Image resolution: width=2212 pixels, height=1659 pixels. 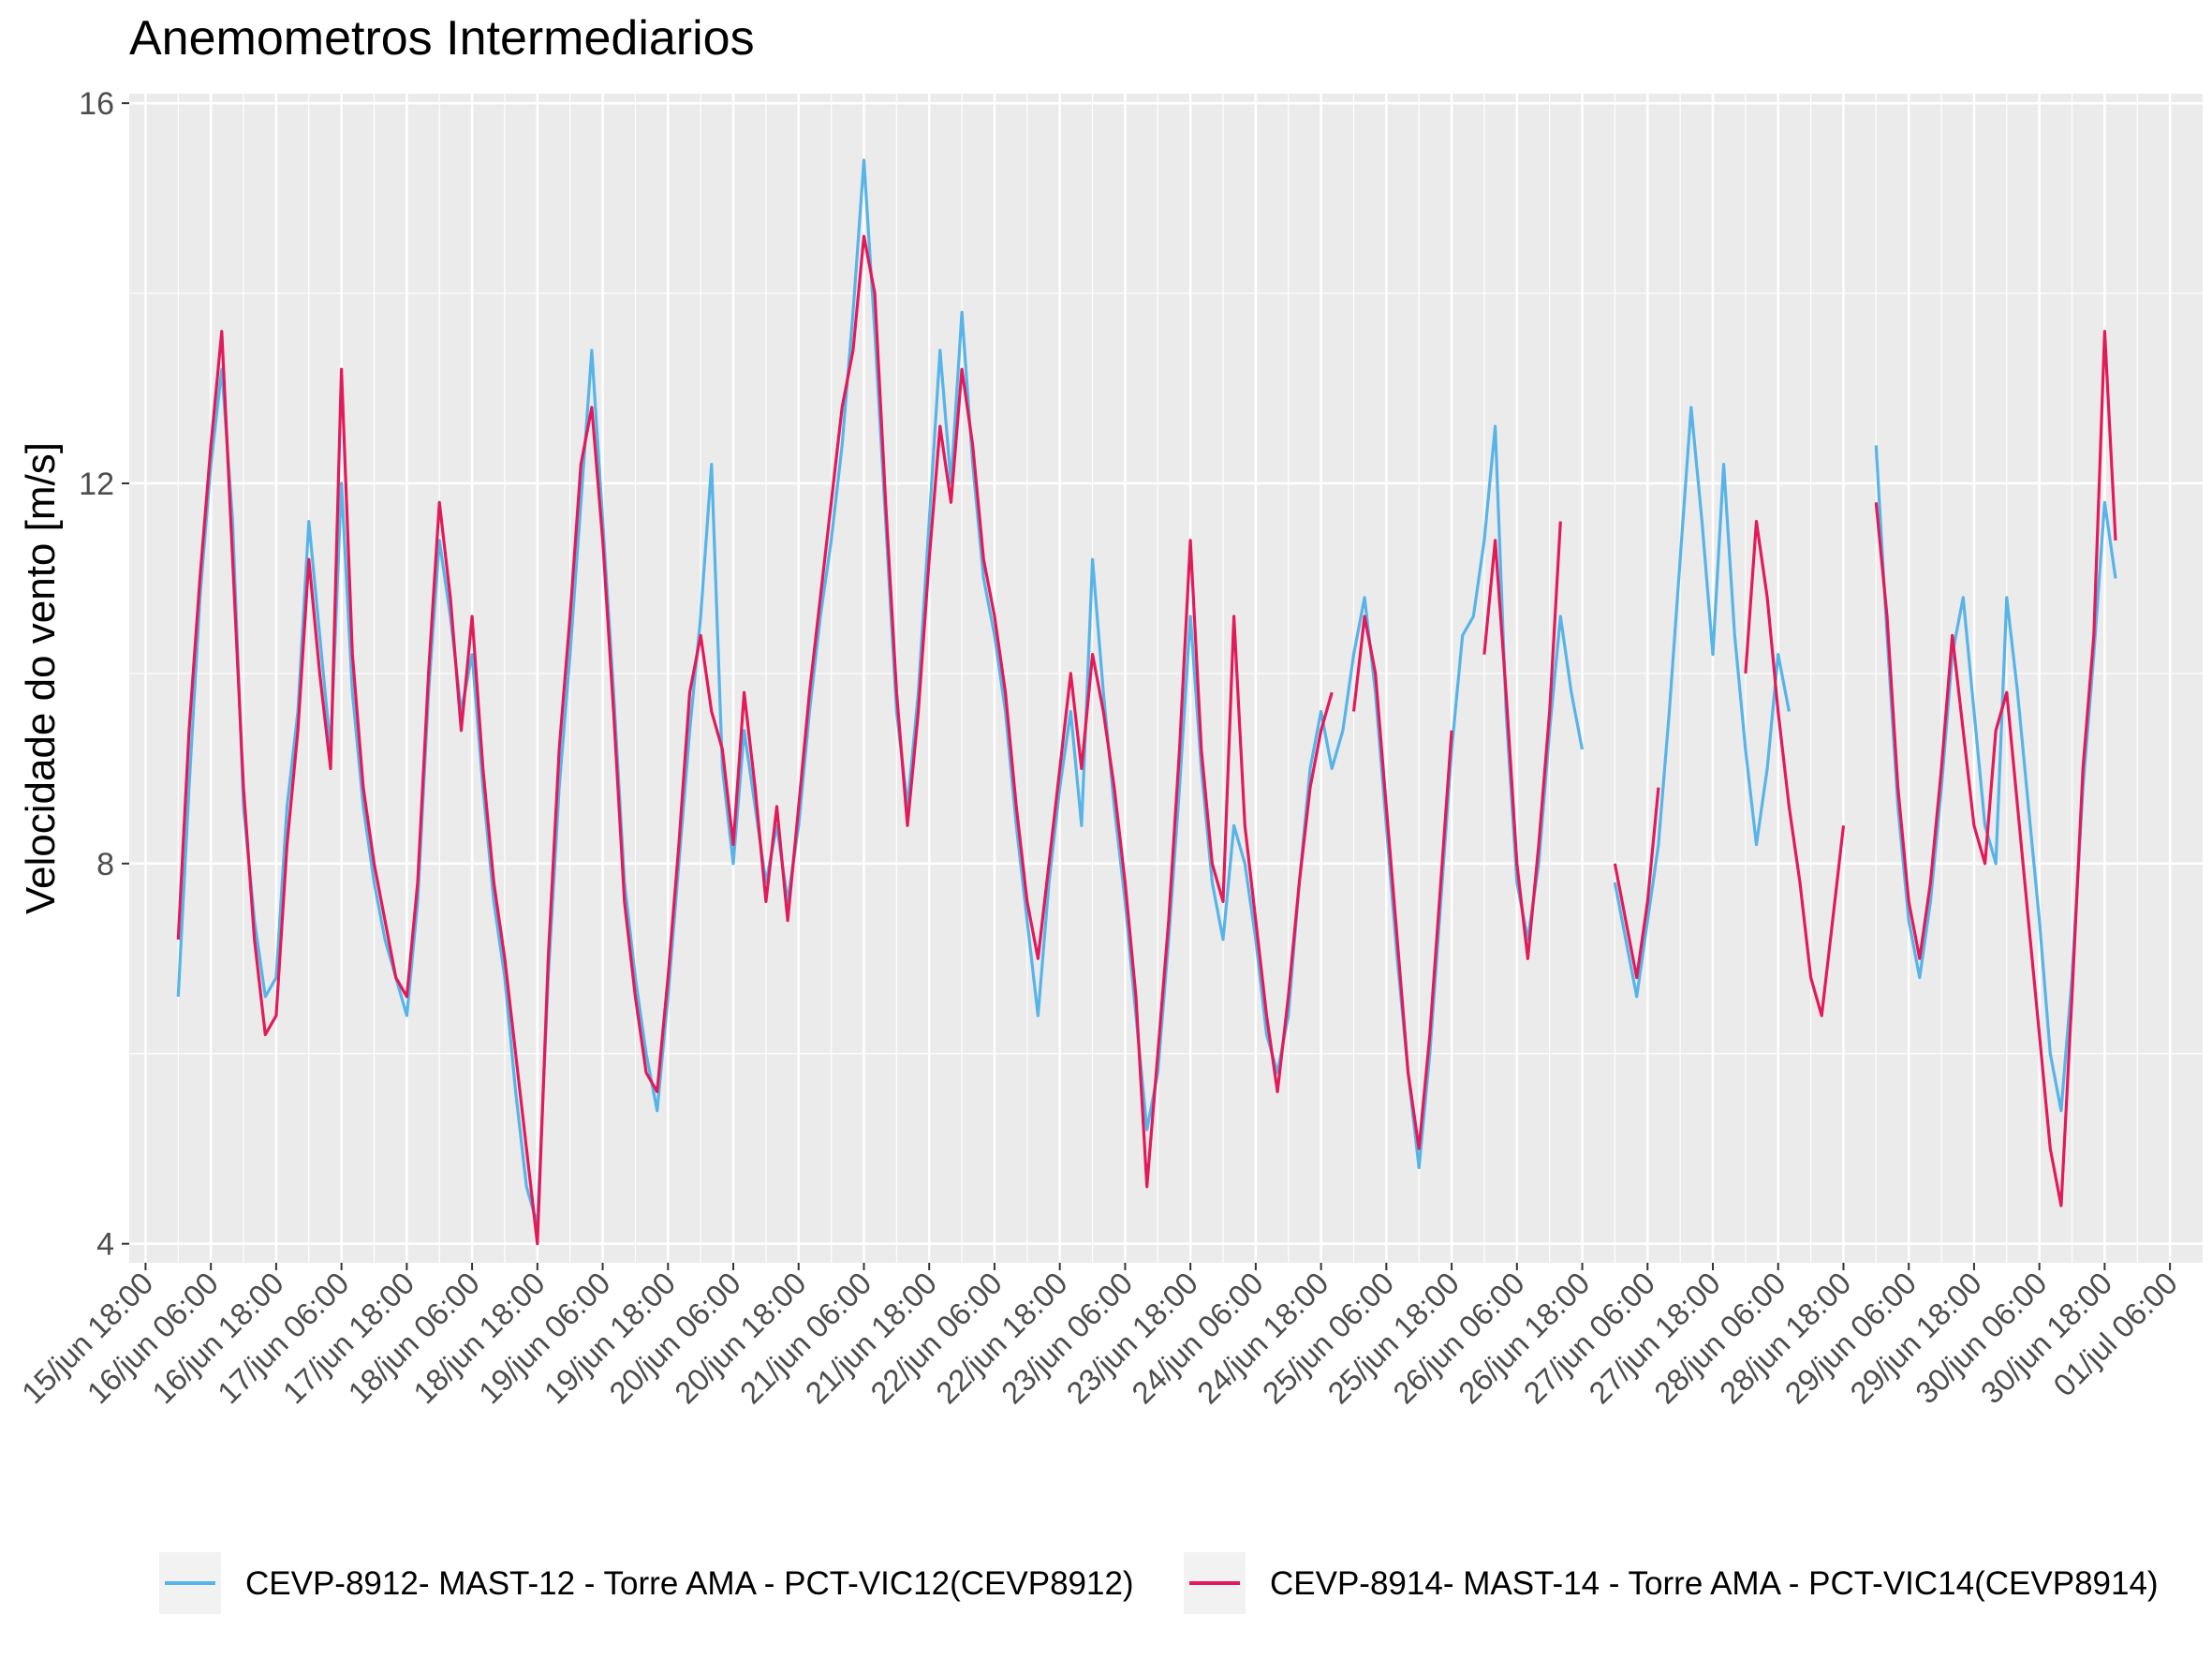 I want to click on y-axis-label: Velocidade do vento [m/s], so click(x=41, y=678).